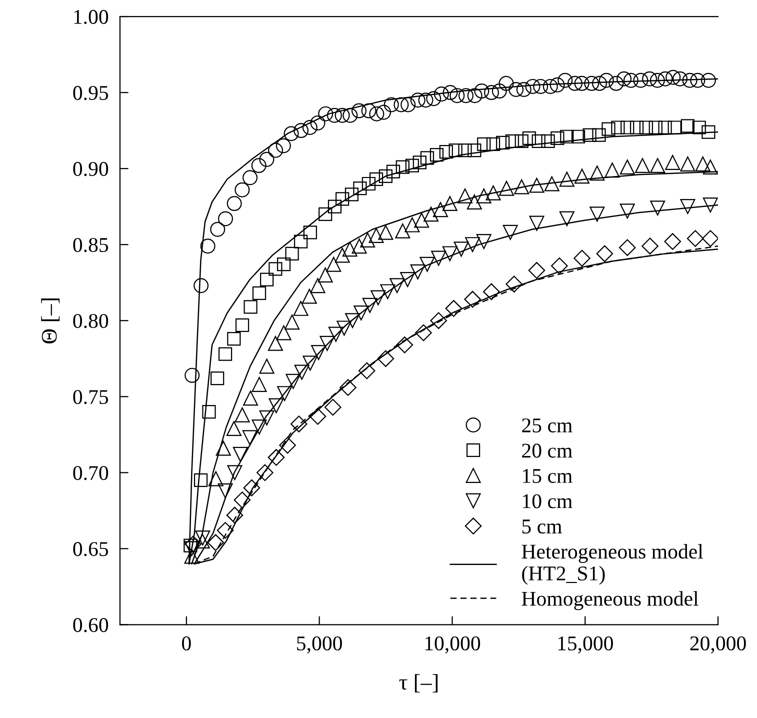 This screenshot has width=757, height=718. What do you see at coordinates (90, 549) in the screenshot?
I see `y-tick-label: 0.65` at bounding box center [90, 549].